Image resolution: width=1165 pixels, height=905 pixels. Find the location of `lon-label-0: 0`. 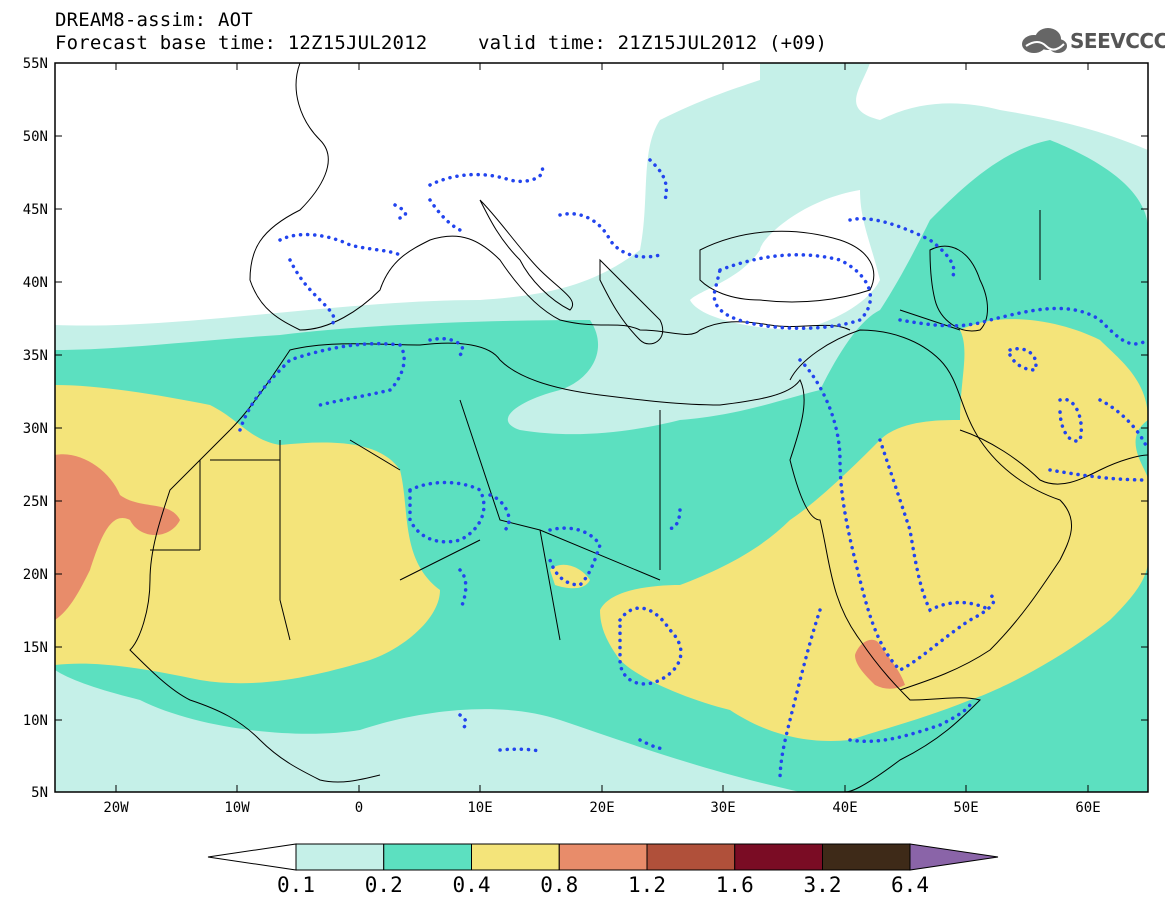

lon-label-0: 0 is located at coordinates (359, 808).